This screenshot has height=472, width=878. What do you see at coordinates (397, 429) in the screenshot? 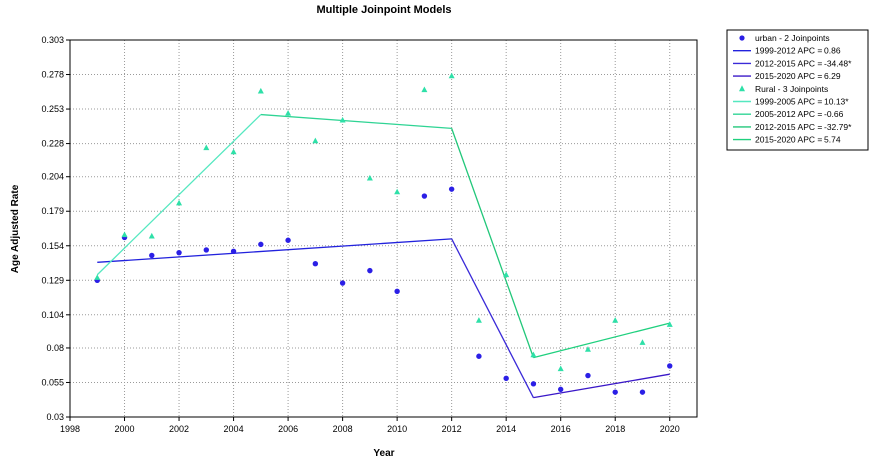
I see `x-tick-label: 2010` at bounding box center [397, 429].